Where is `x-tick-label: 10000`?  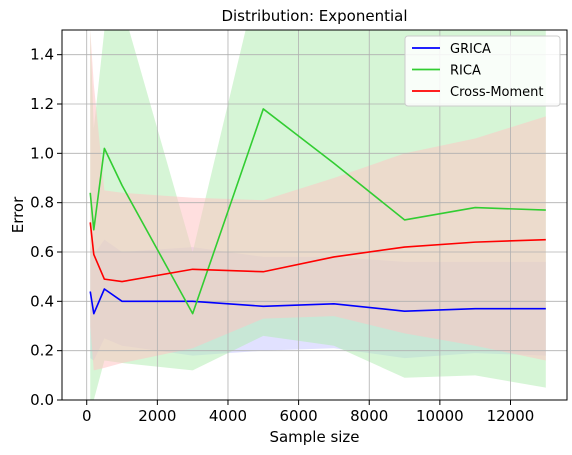
x-tick-label: 10000 is located at coordinates (440, 416).